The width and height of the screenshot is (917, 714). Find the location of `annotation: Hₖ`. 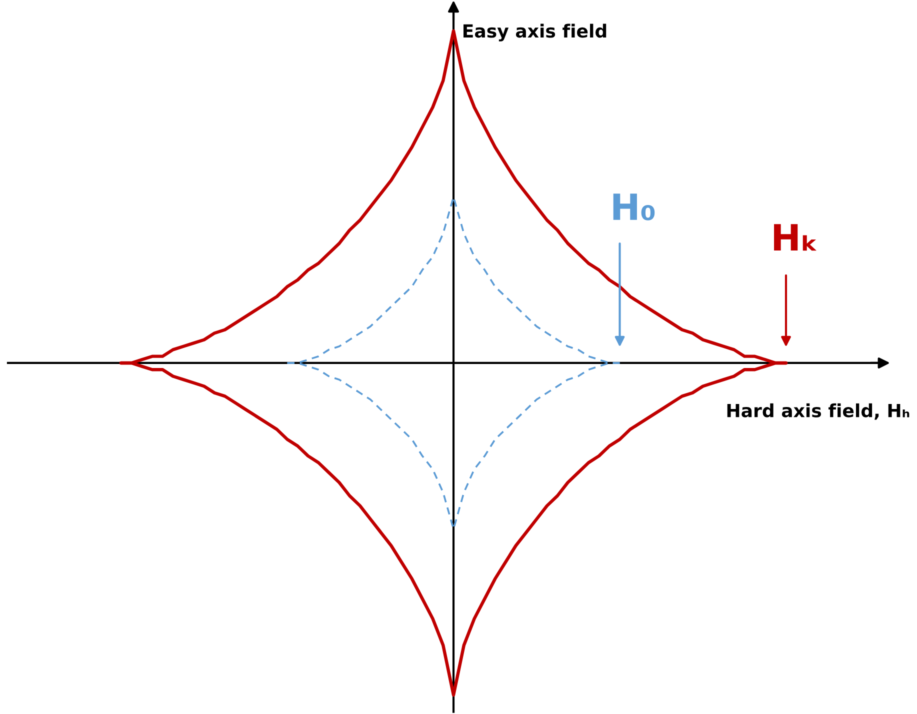

annotation: Hₖ is located at coordinates (795, 237).